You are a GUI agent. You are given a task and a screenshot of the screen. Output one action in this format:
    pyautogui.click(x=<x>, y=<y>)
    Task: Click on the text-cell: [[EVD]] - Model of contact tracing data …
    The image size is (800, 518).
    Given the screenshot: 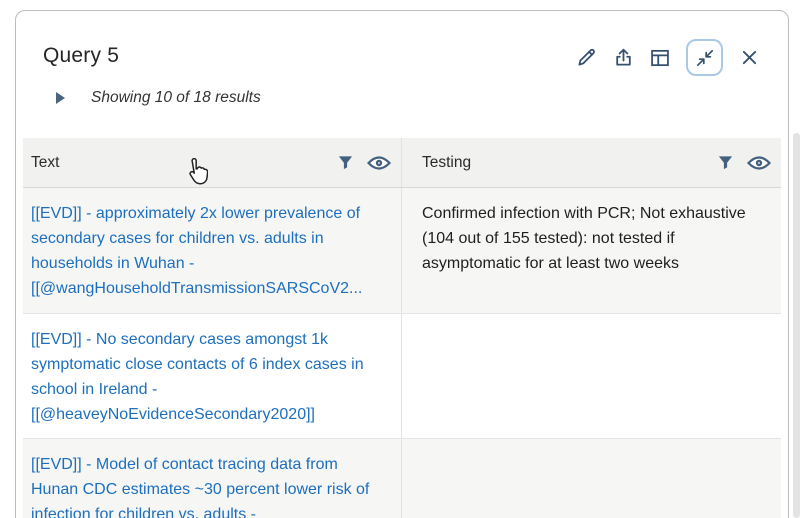 What is the action you would take?
    pyautogui.click(x=212, y=478)
    